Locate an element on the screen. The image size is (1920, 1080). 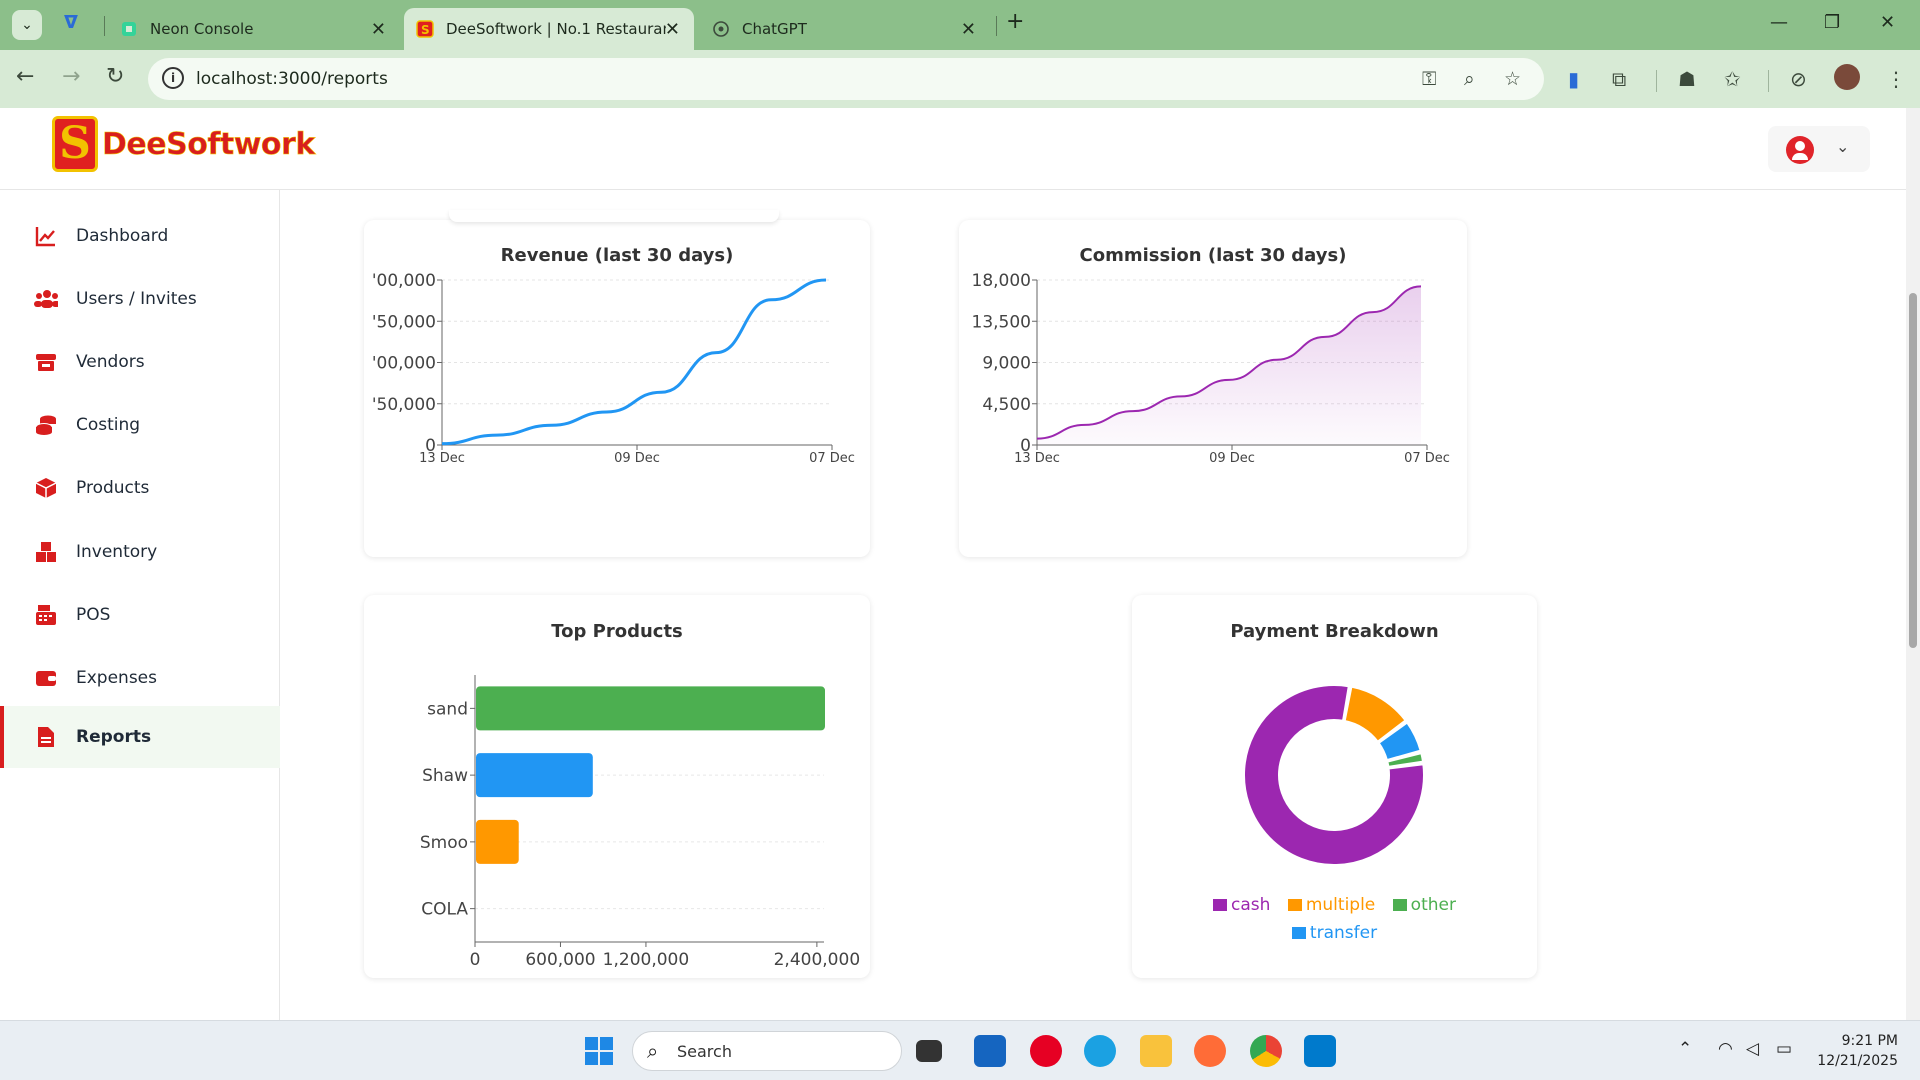
sidebar-item-vendors: Vendors is located at coordinates (140, 362).